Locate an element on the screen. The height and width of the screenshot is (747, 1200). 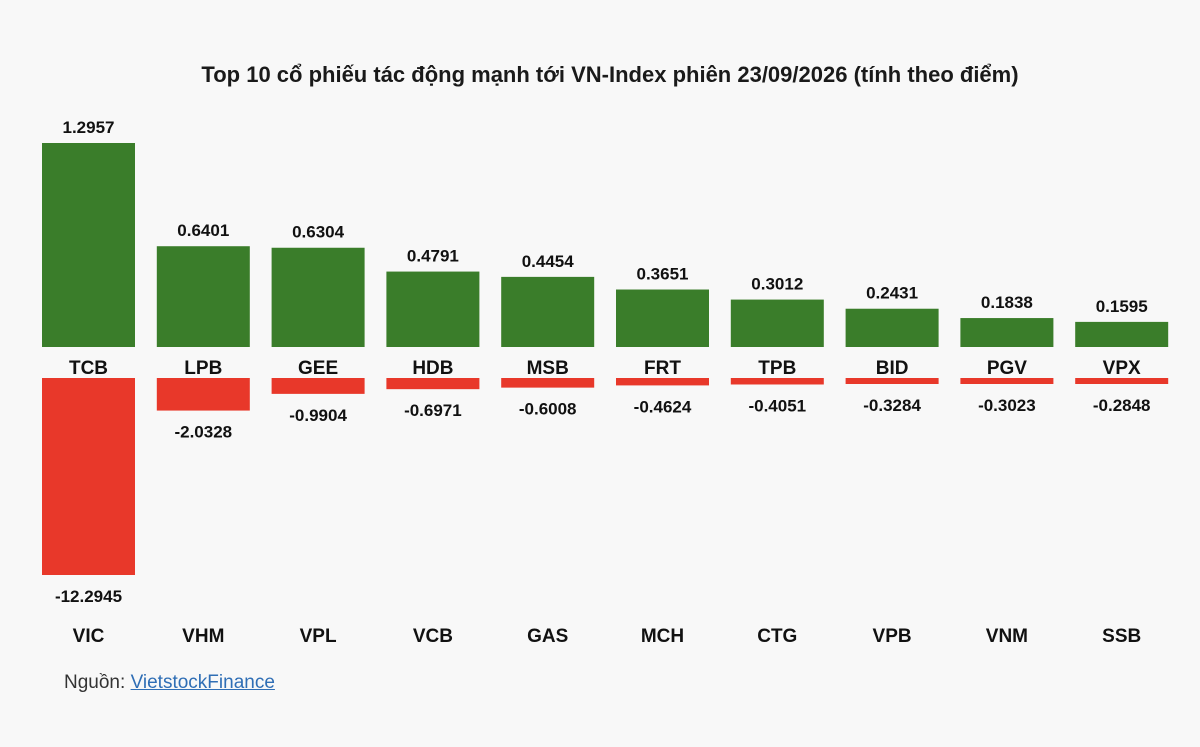
tick-label-lpb: LPB is located at coordinates (203, 368).